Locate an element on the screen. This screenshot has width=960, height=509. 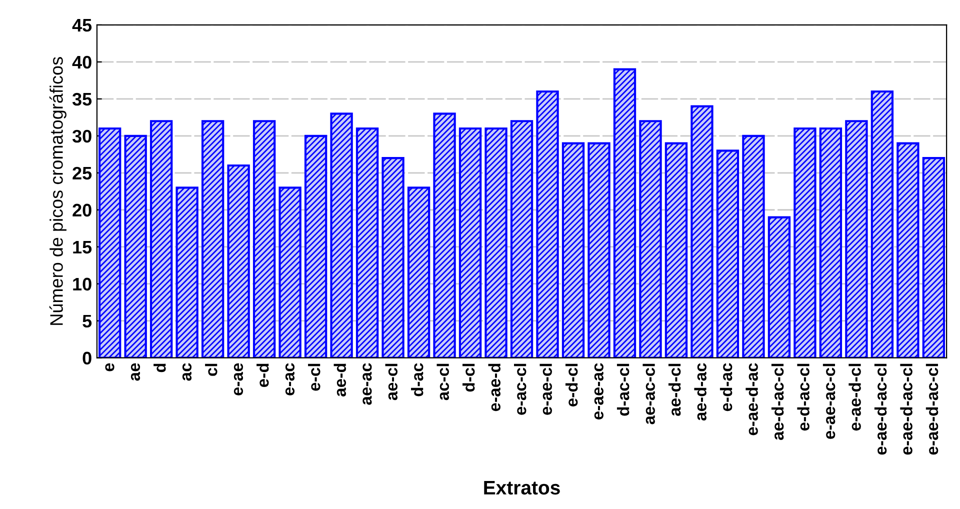
x-tick-label: e is located at coordinates (109, 367).